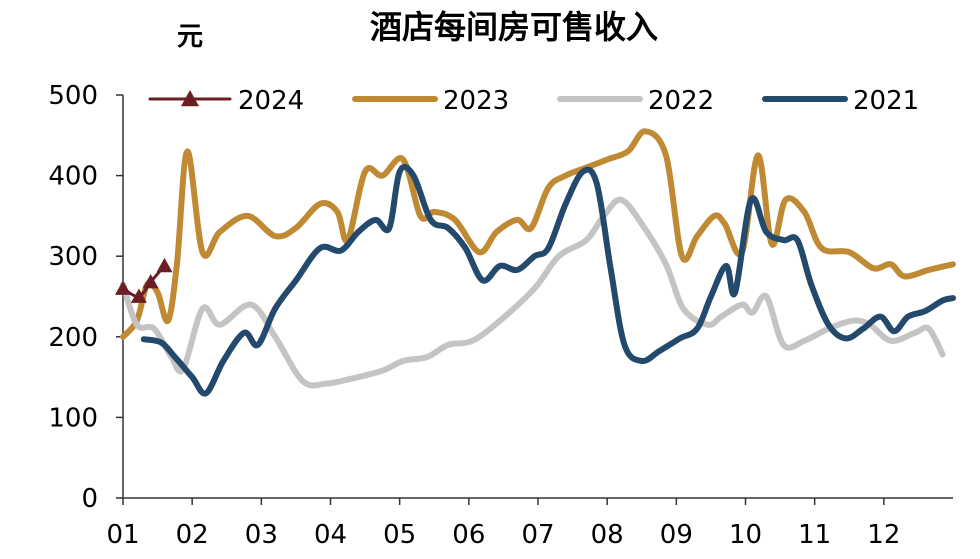 The width and height of the screenshot is (980, 559). Describe the element at coordinates (886, 101) in the screenshot. I see `legend-label-2021: 2021` at that location.